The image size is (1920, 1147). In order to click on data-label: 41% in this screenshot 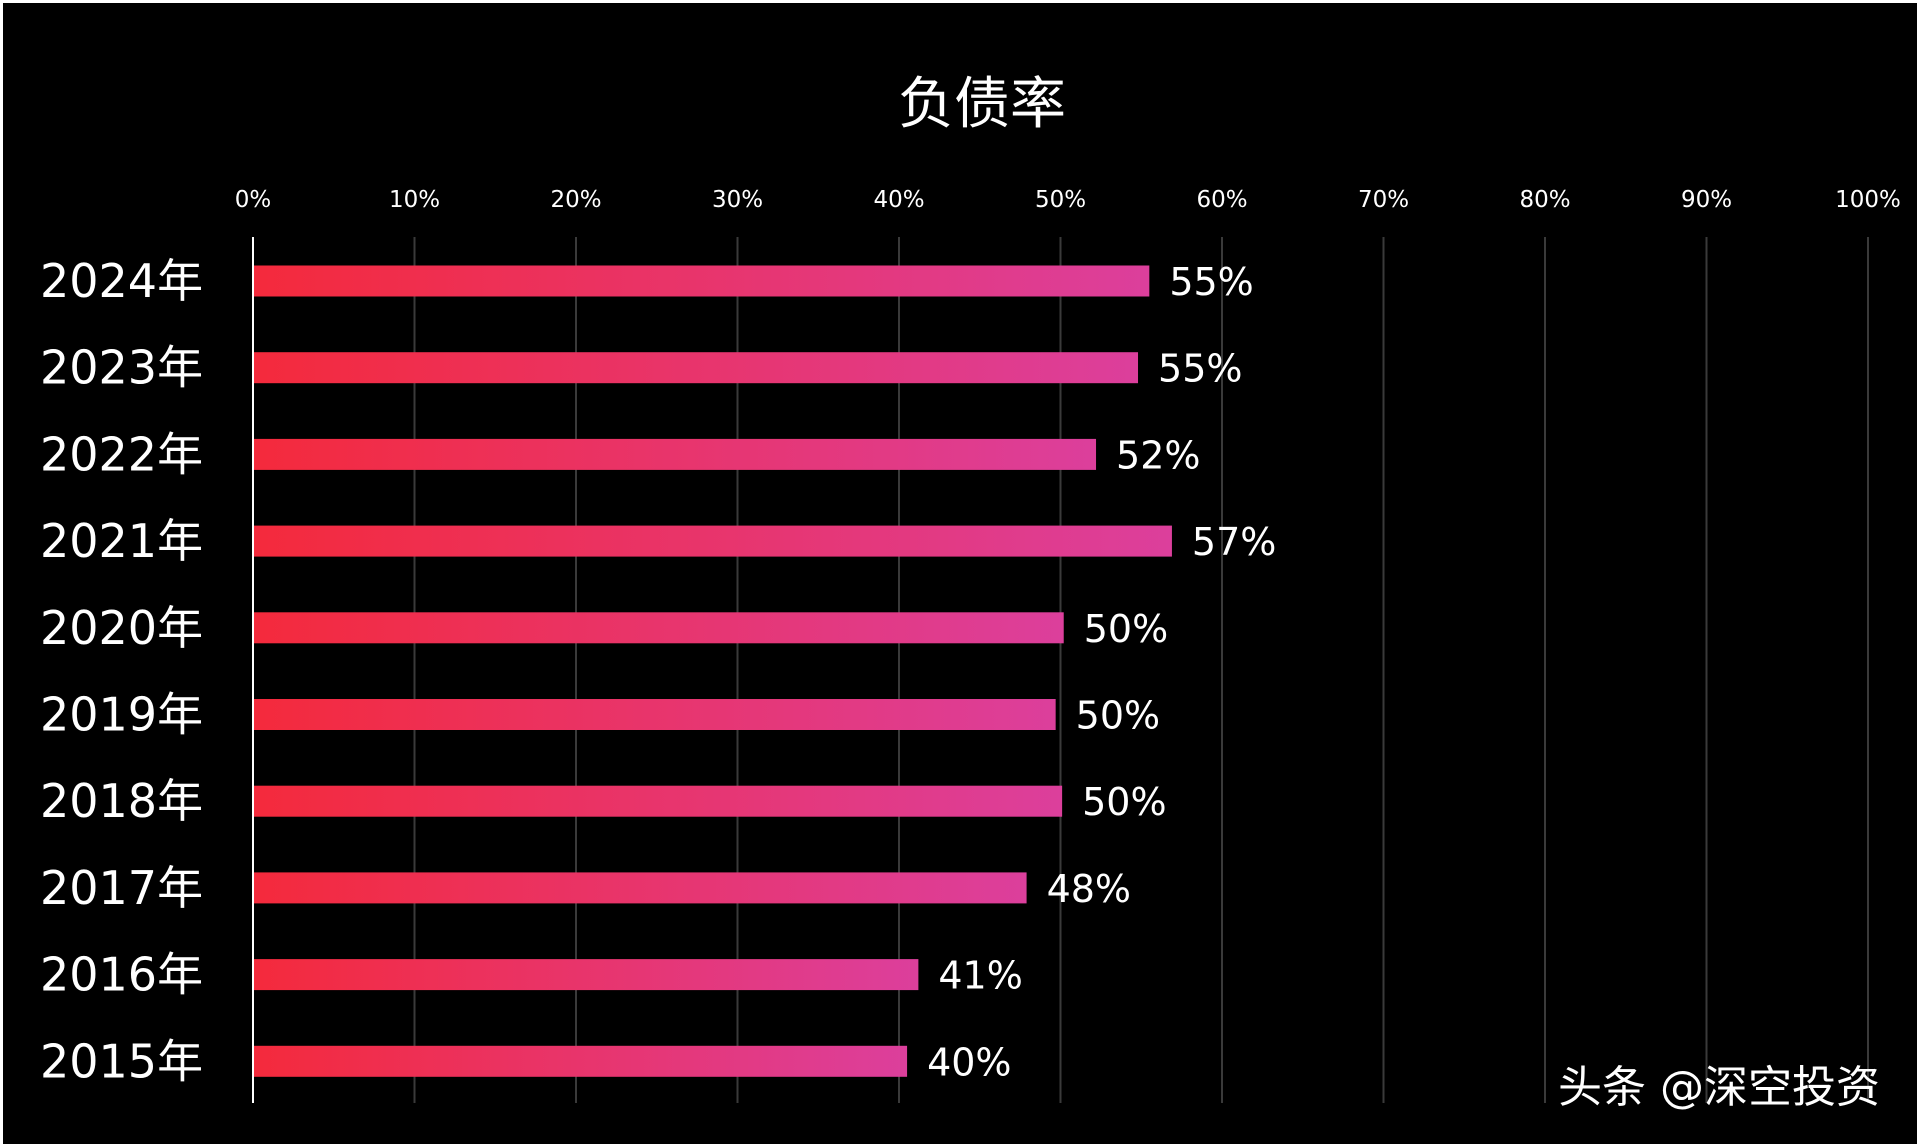, I will do `click(980, 976)`.